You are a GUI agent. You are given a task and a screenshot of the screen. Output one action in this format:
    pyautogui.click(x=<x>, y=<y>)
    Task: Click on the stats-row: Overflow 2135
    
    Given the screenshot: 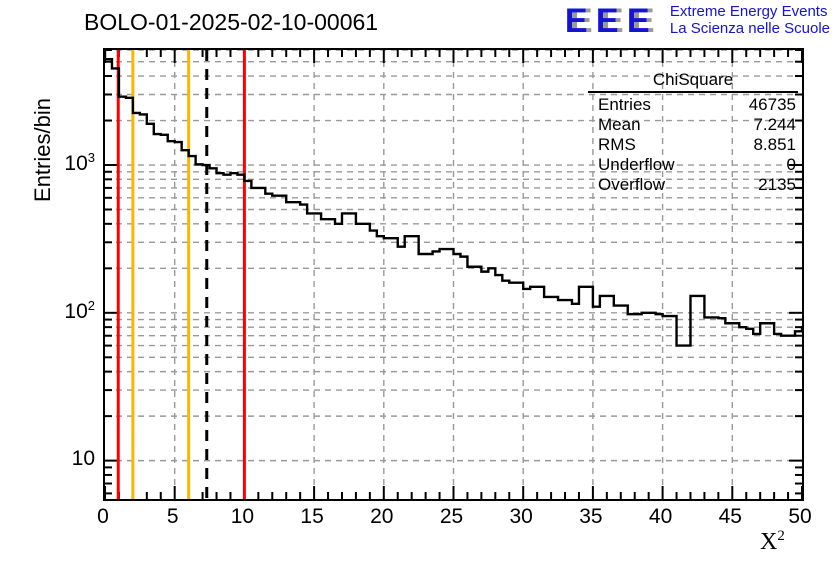 What is the action you would take?
    pyautogui.click(x=693, y=185)
    